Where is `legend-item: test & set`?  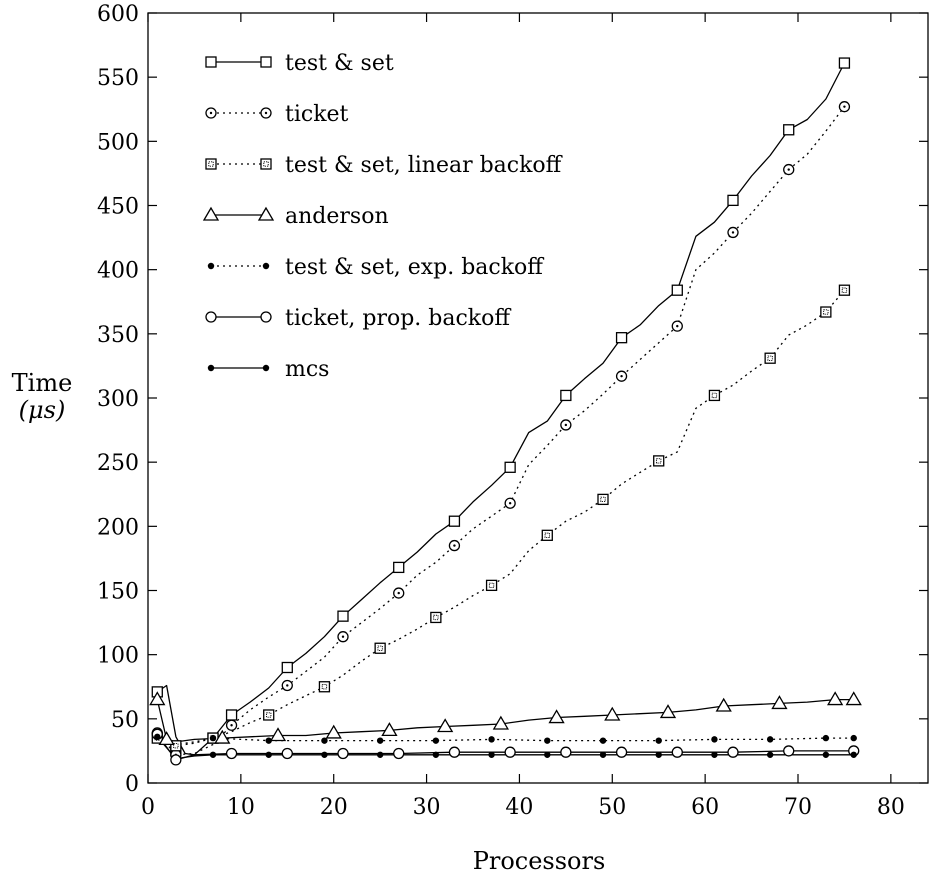
legend-item: test & set is located at coordinates (299, 63).